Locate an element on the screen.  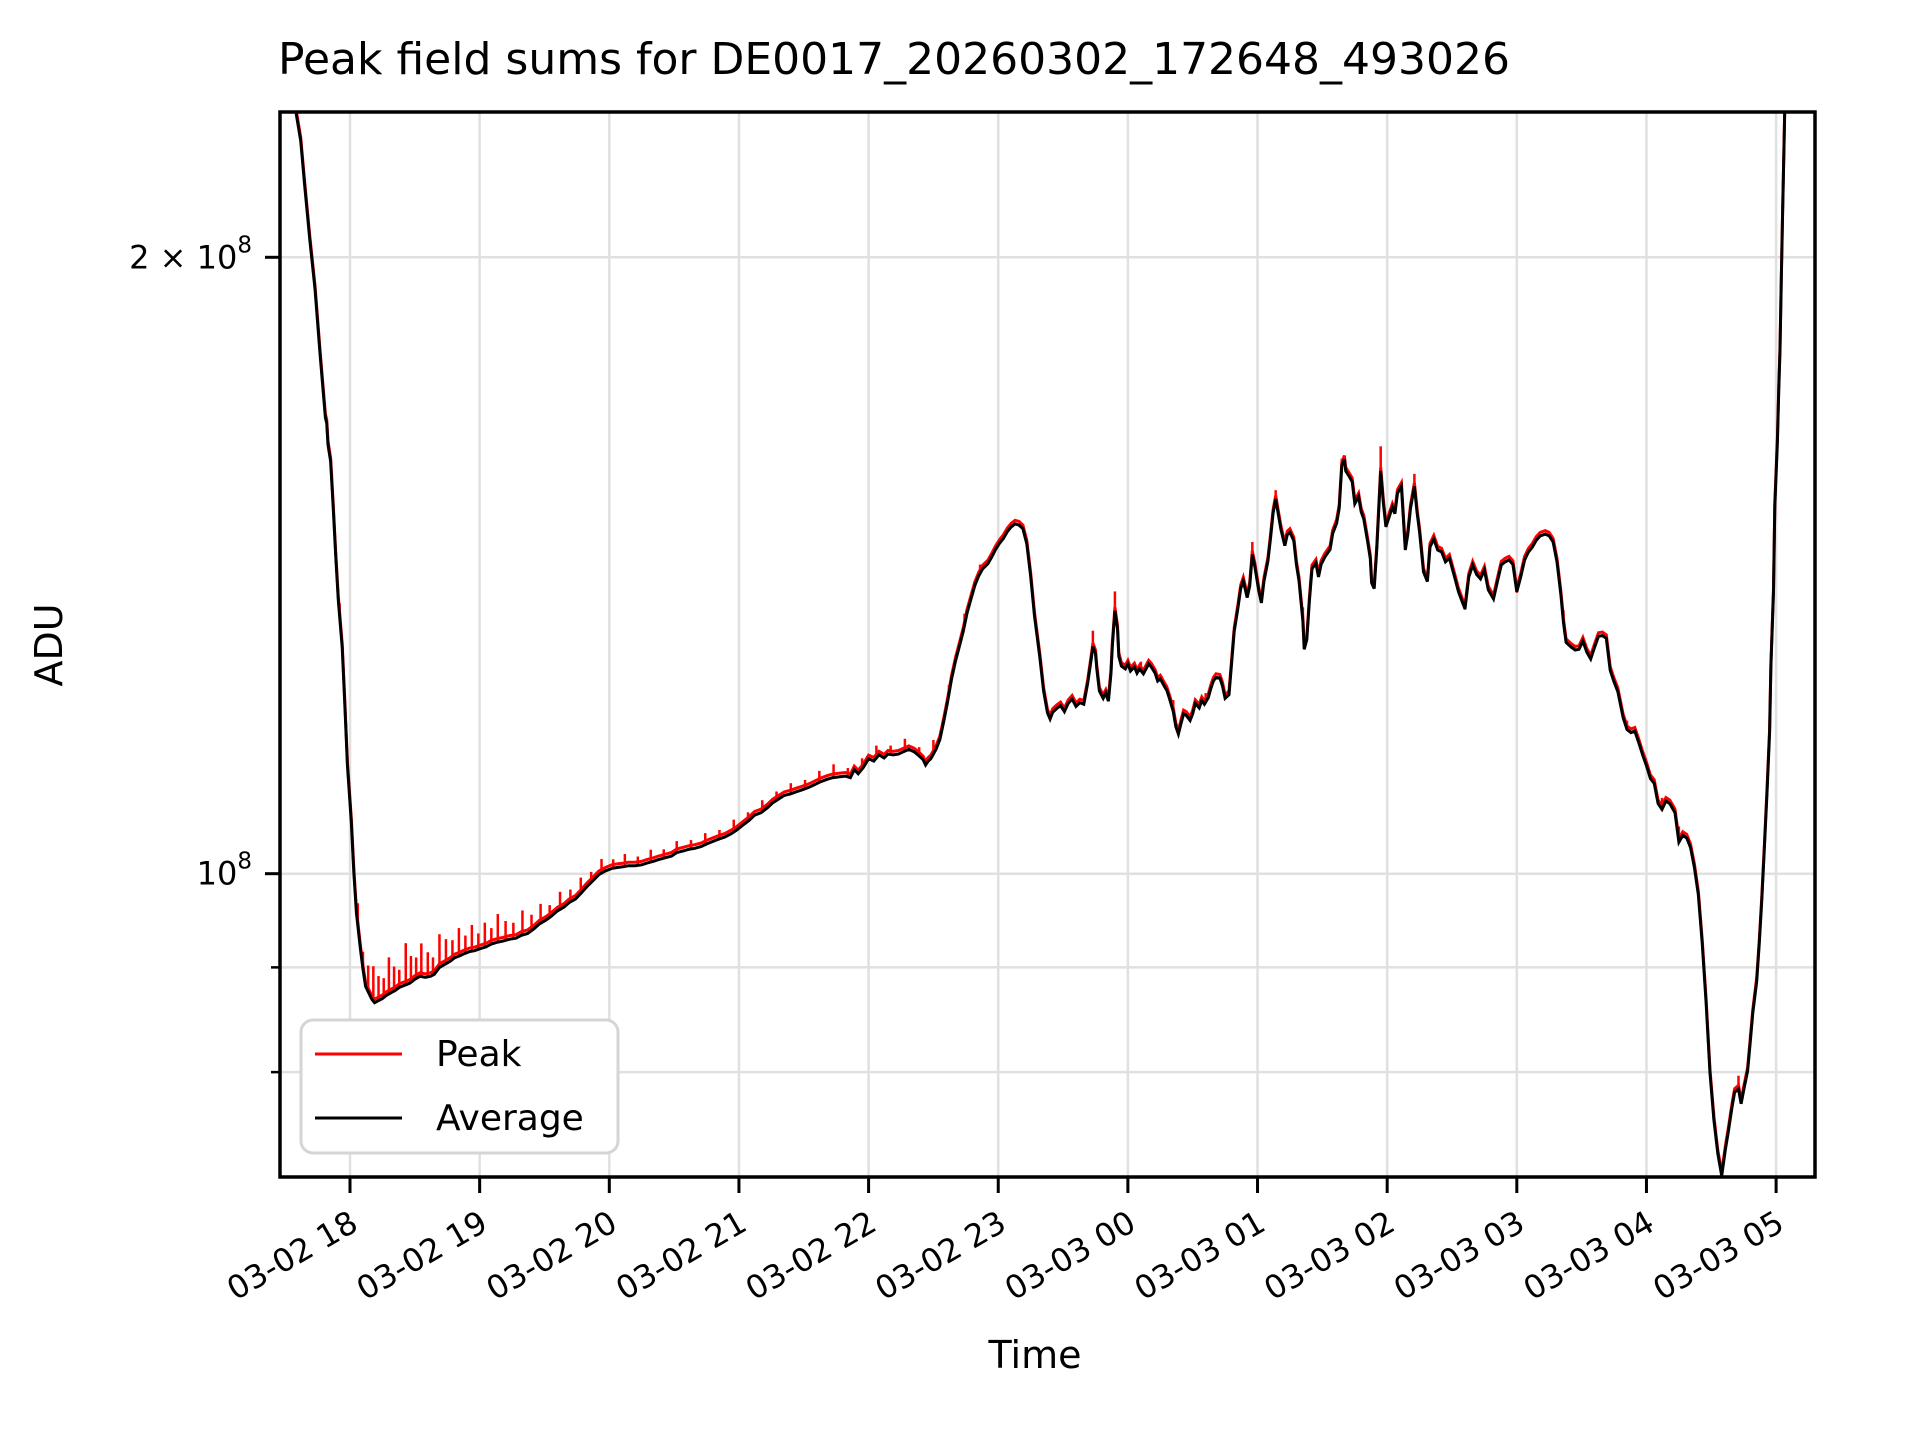
x-tick-label: 03-02 18 is located at coordinates (292, 1255).